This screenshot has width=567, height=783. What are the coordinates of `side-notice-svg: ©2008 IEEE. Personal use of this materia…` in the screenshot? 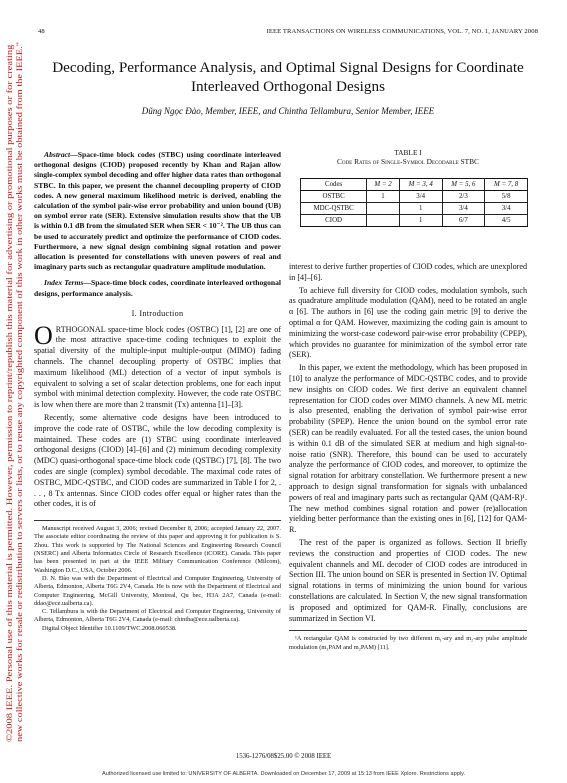 It's located at (14, 392).